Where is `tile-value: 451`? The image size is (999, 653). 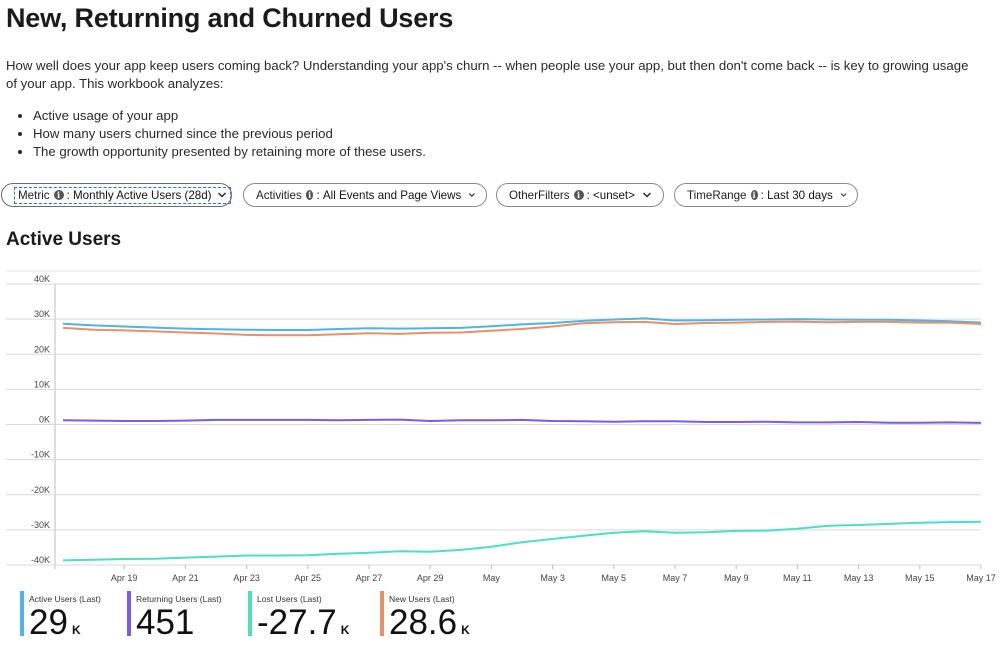
tile-value: 451 is located at coordinates (165, 622).